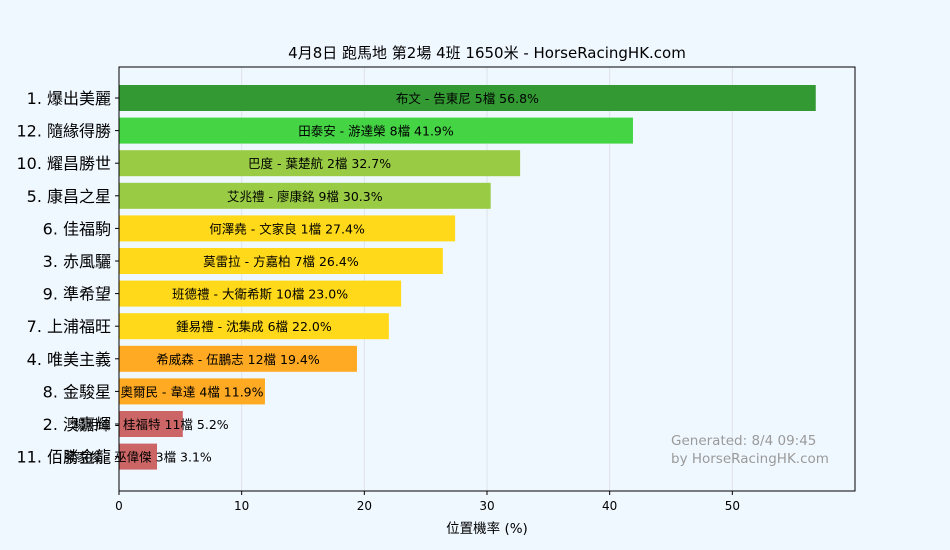  What do you see at coordinates (69, 196) in the screenshot?
I see `y-category-label: 5. 康昌之星` at bounding box center [69, 196].